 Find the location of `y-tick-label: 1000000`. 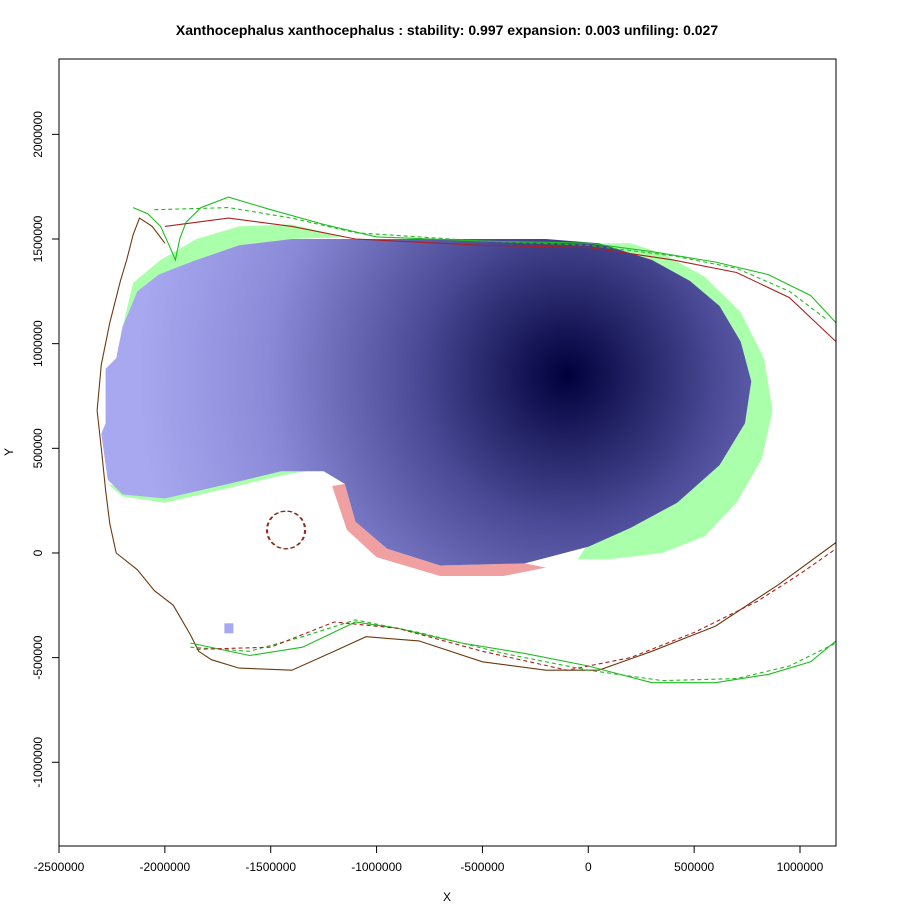

y-tick-label: 1000000 is located at coordinates (38, 343).